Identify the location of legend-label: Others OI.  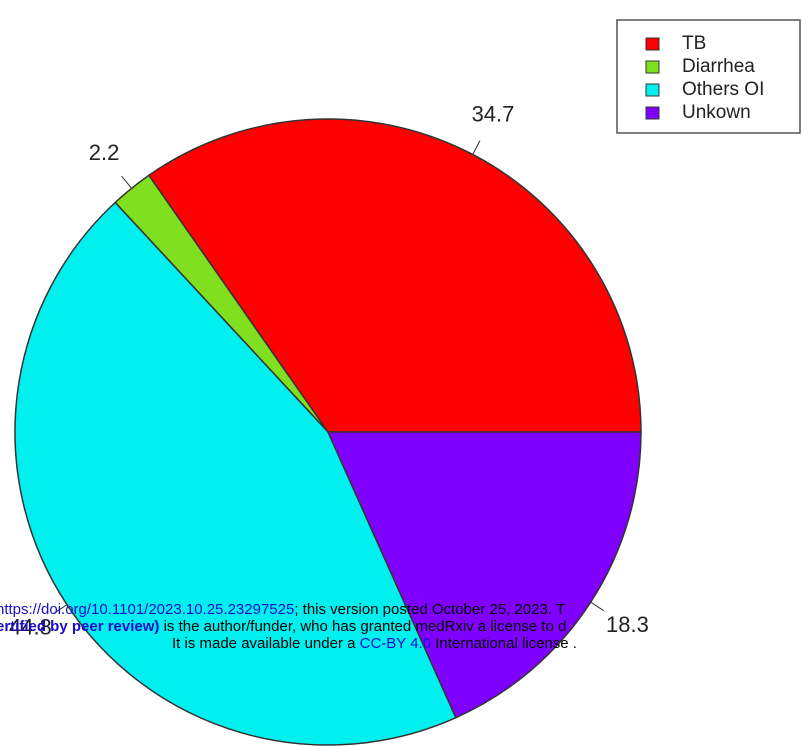
(723, 89).